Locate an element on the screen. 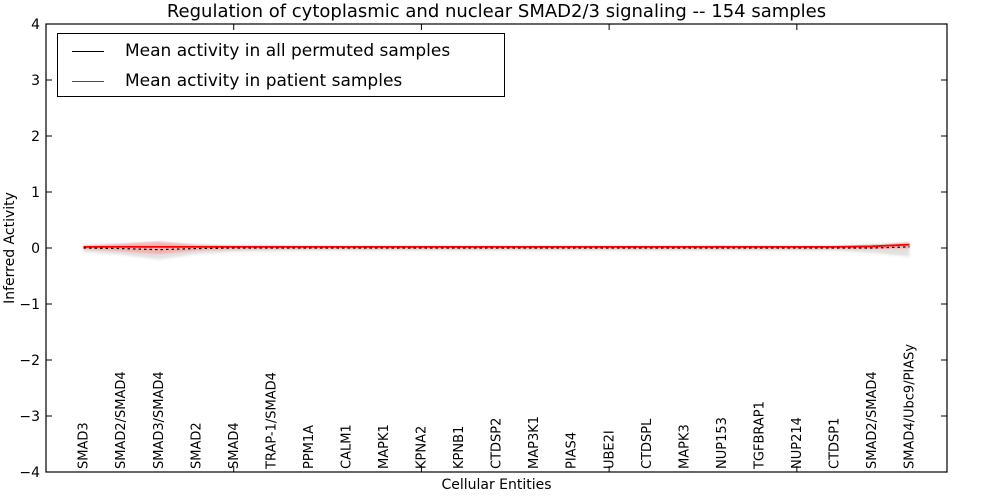 The image size is (1000, 500). x-category-label: MAPK3 is located at coordinates (684, 446).